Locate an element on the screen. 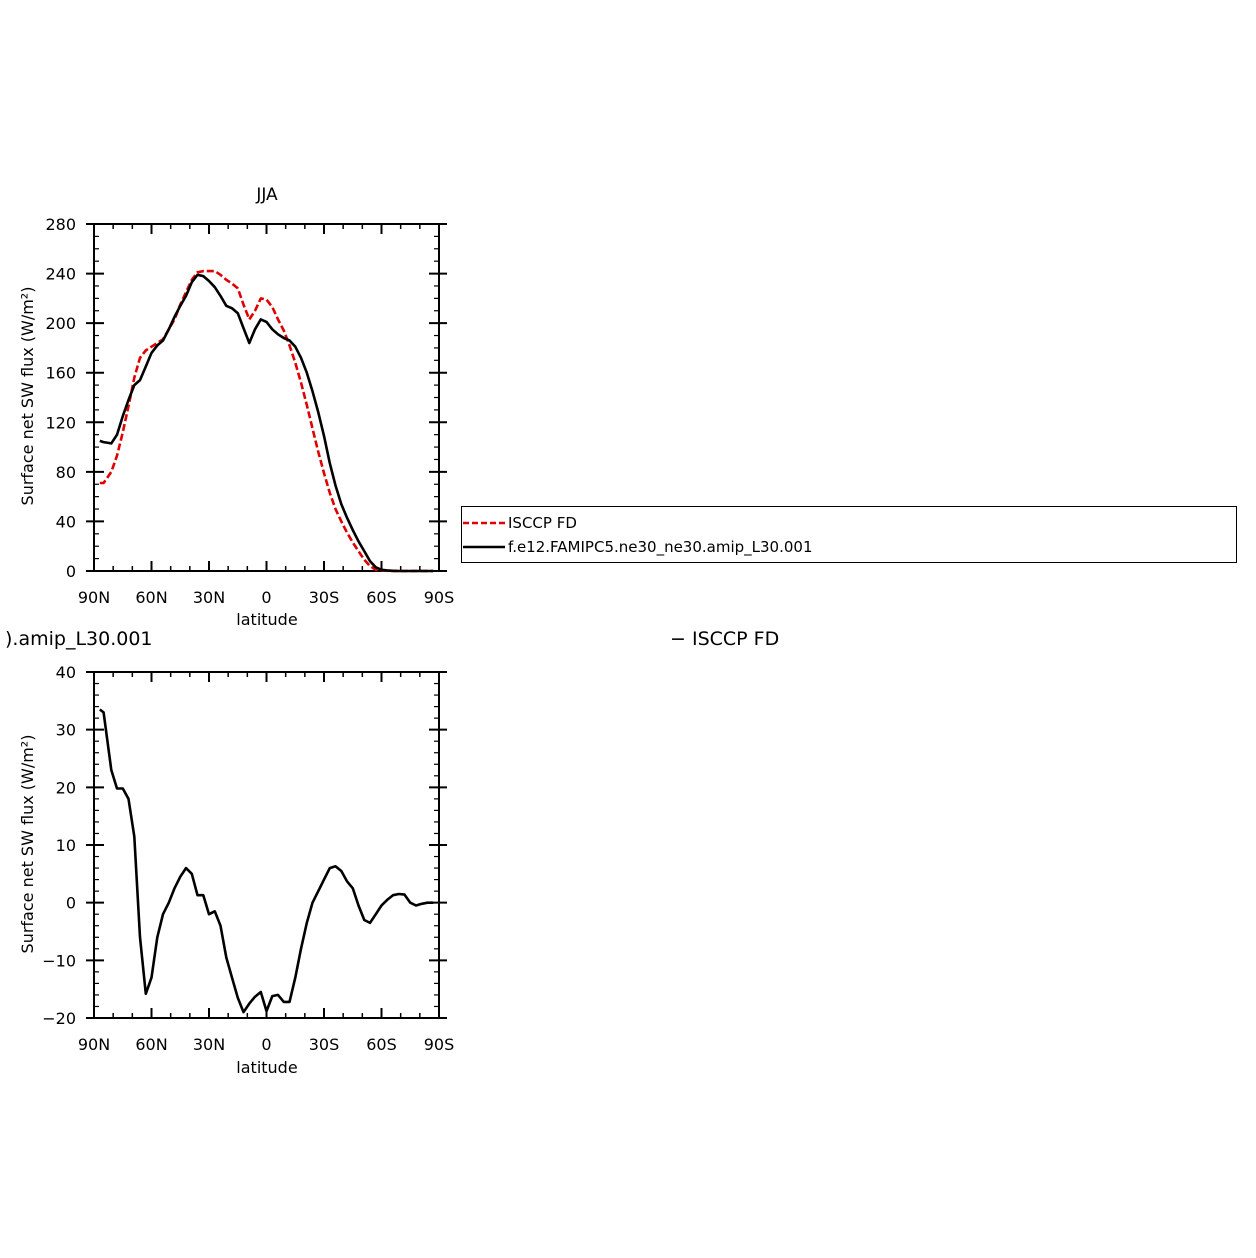 This screenshot has width=1256, height=1258. chart-top-y-tick-label: 120 is located at coordinates (60, 422).